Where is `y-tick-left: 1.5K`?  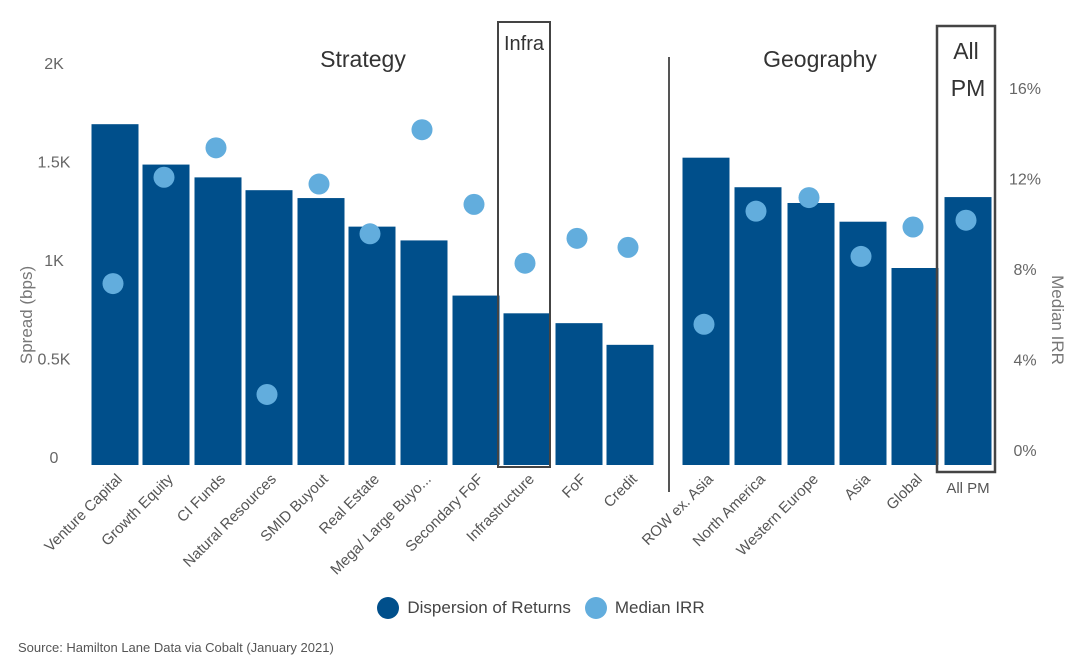
y-tick-left: 1.5K is located at coordinates (54, 163).